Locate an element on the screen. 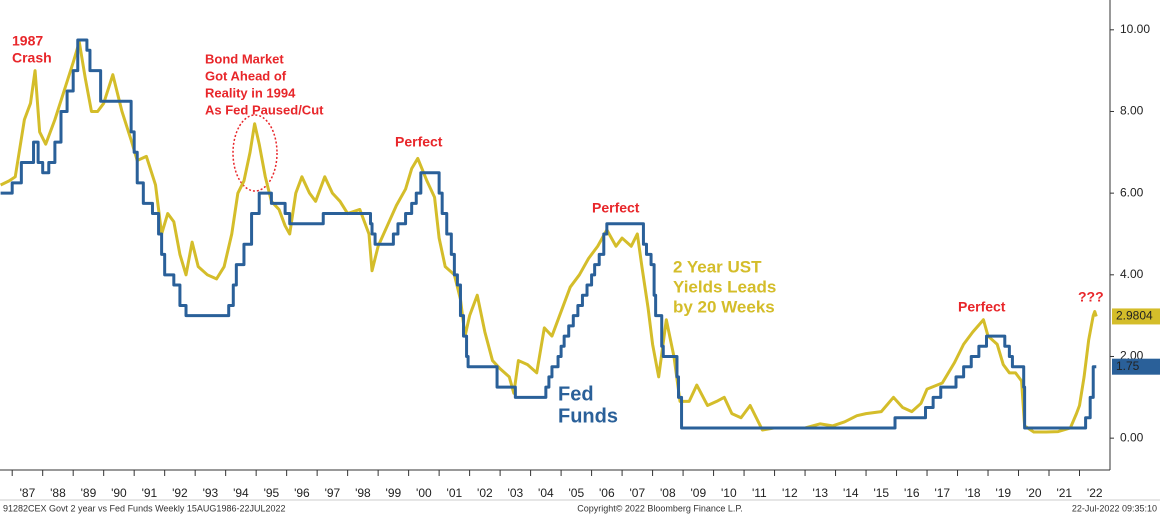  annotation: Funds is located at coordinates (588, 416).